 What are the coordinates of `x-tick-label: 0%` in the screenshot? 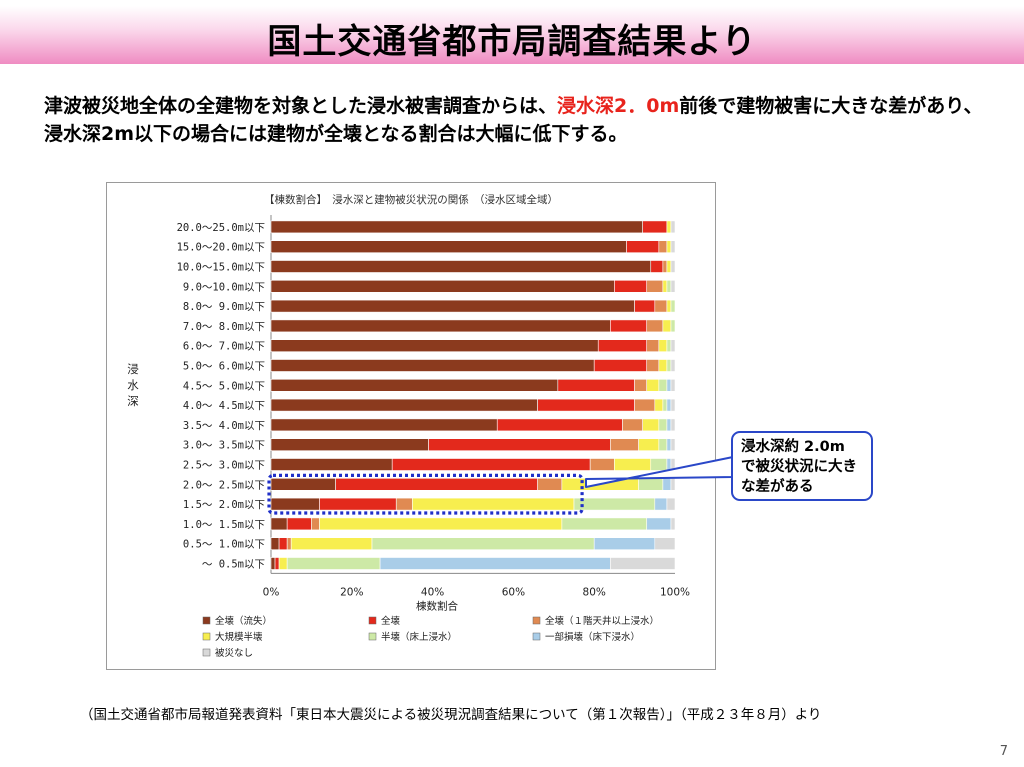 It's located at (271, 592).